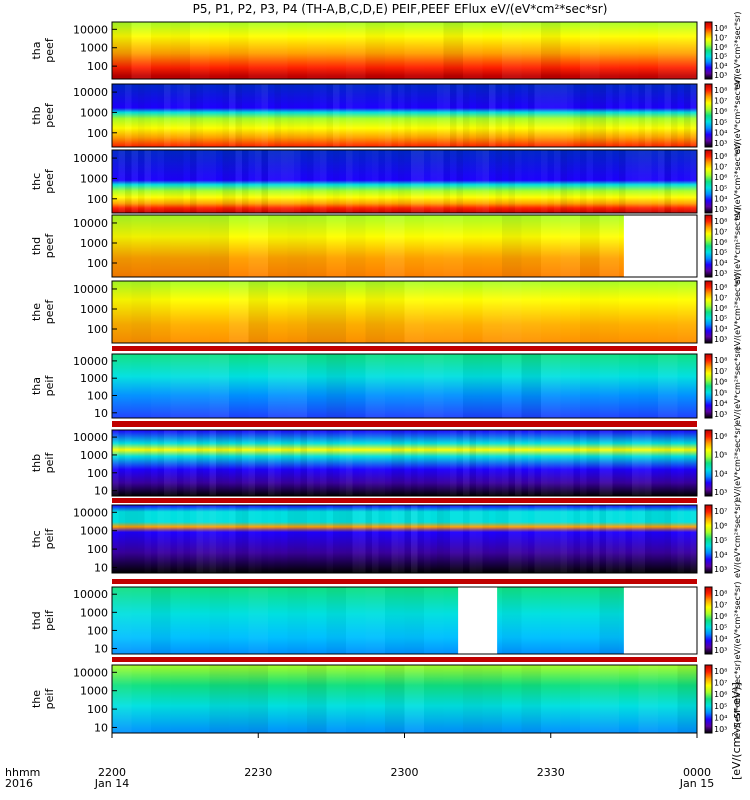 Image resolution: width=750 pixels, height=800 pixels. Describe the element at coordinates (94, 378) in the screenshot. I see `y-tick-label: 1000` at that location.